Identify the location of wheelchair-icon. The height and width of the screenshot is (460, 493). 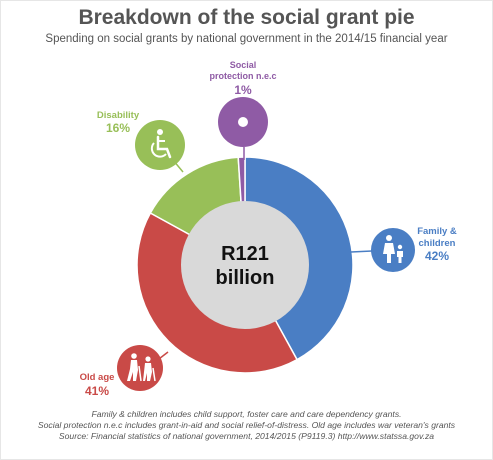
(160, 145).